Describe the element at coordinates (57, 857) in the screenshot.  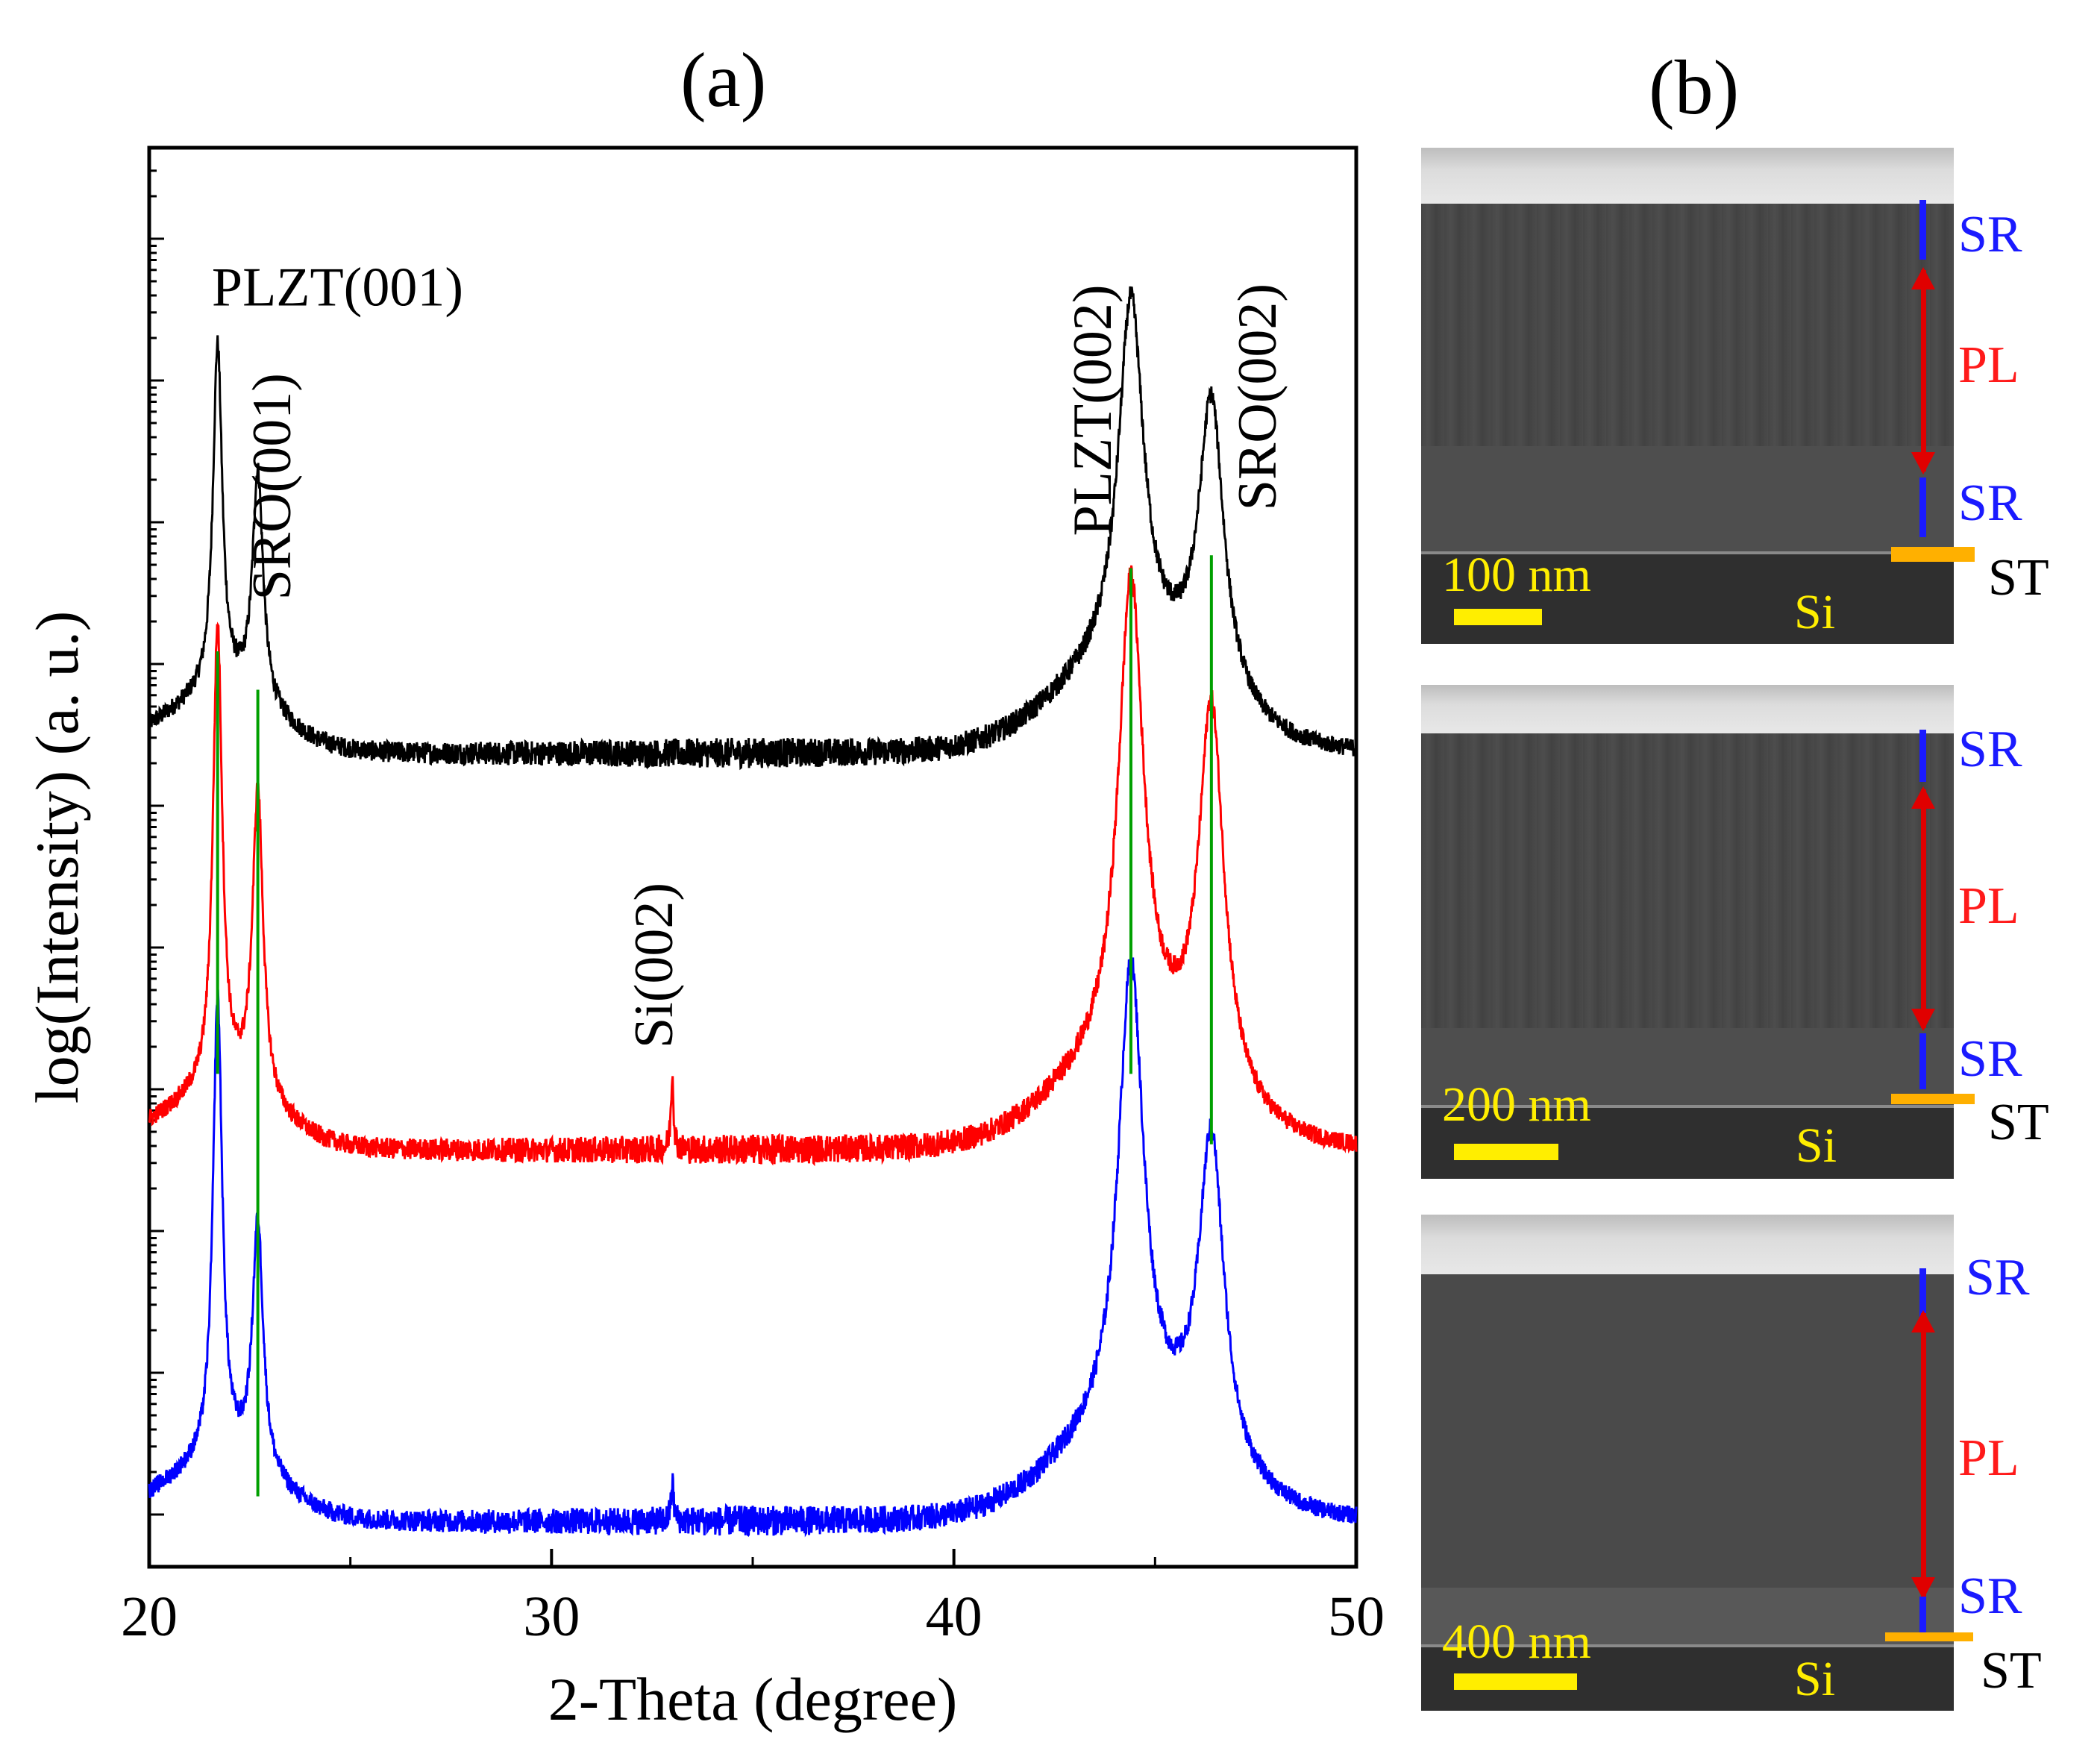
I see `y-axis-label: log(Intensity) (a. u.)` at that location.